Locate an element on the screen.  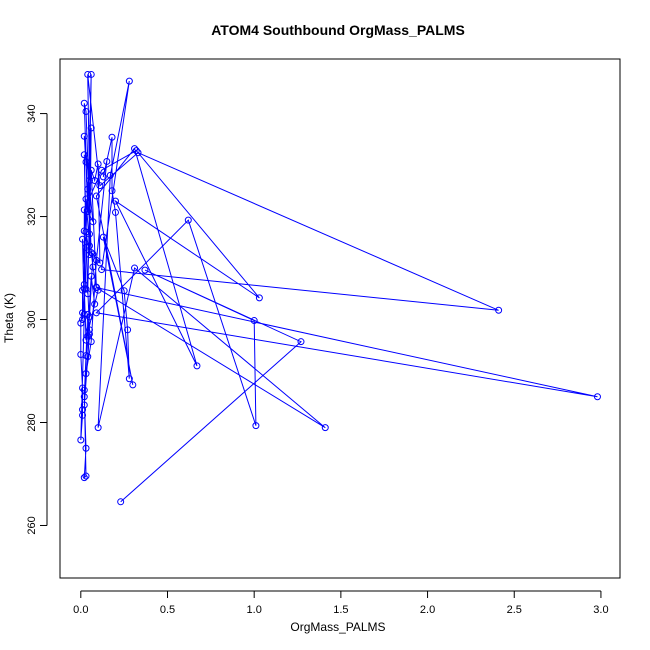
y-tick-label: 280 is located at coordinates (32, 422).